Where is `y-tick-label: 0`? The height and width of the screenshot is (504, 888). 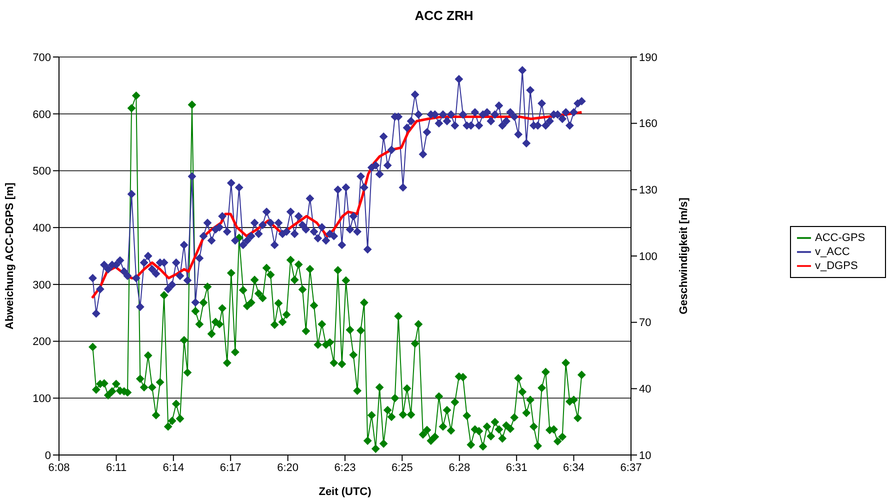 y-tick-label: 0 is located at coordinates (47, 456).